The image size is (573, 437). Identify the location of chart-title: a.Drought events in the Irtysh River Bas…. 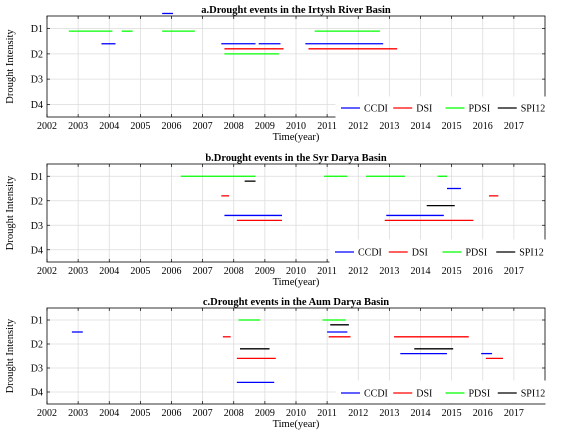
(296, 10).